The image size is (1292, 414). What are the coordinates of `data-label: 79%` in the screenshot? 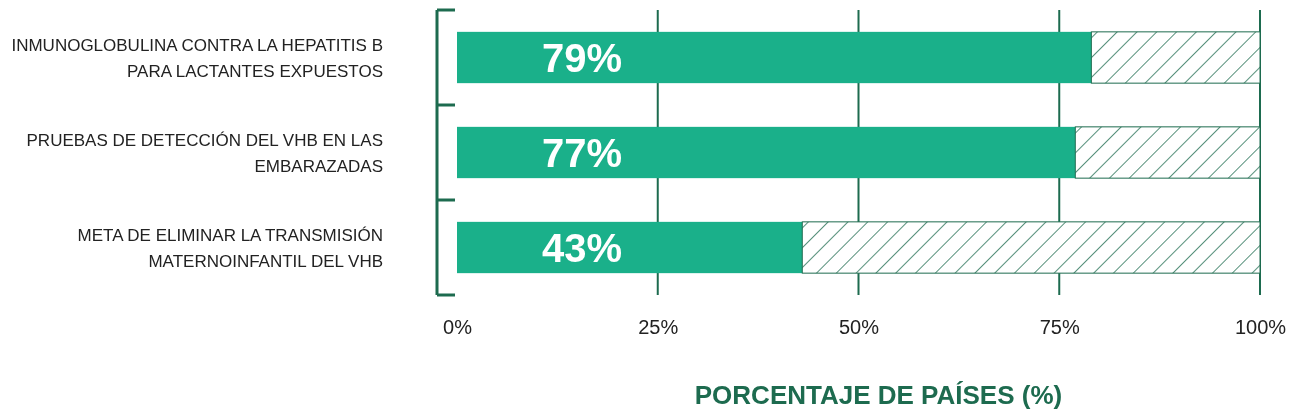 It's located at (582, 57).